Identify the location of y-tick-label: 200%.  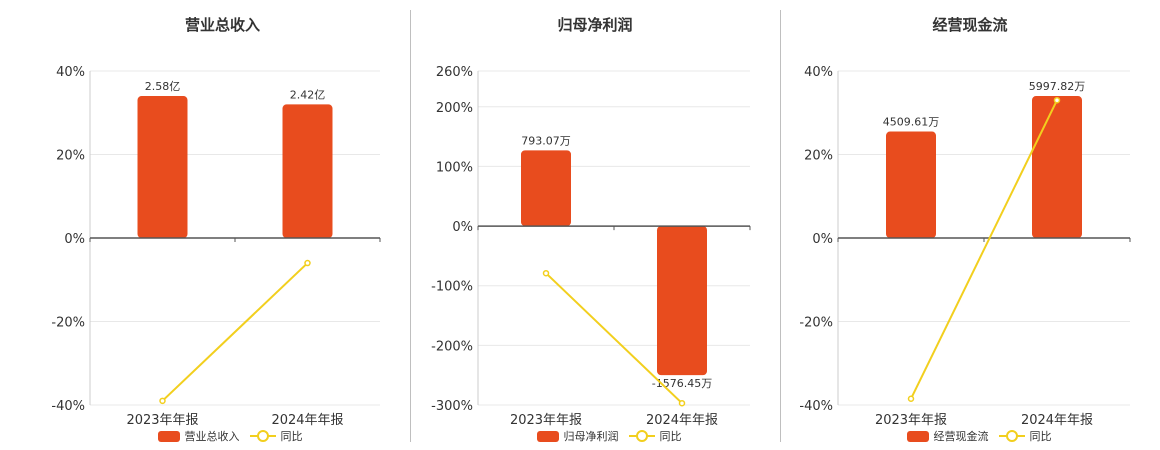
(454, 108).